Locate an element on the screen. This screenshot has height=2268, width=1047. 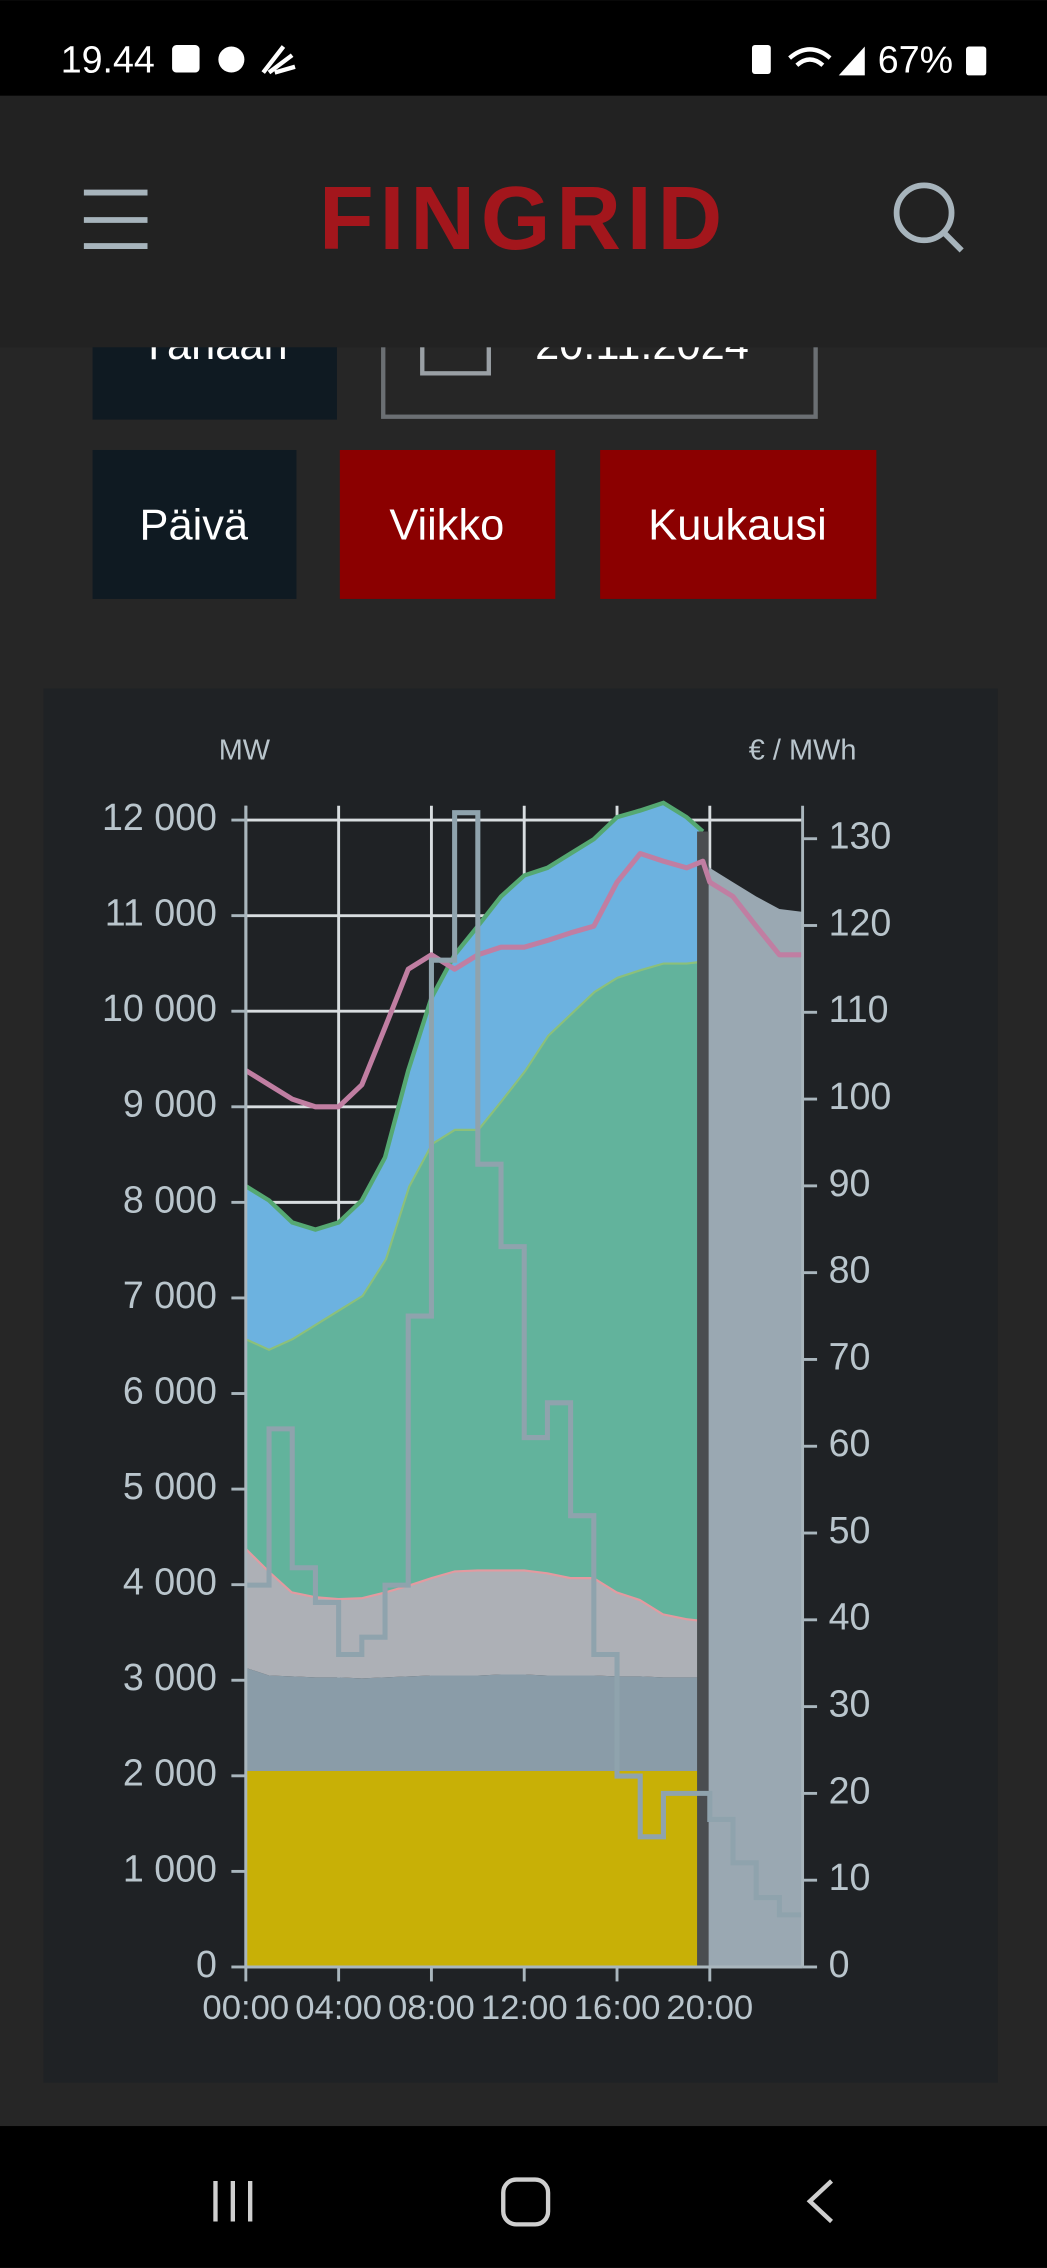
nav-home is located at coordinates (526, 2202).